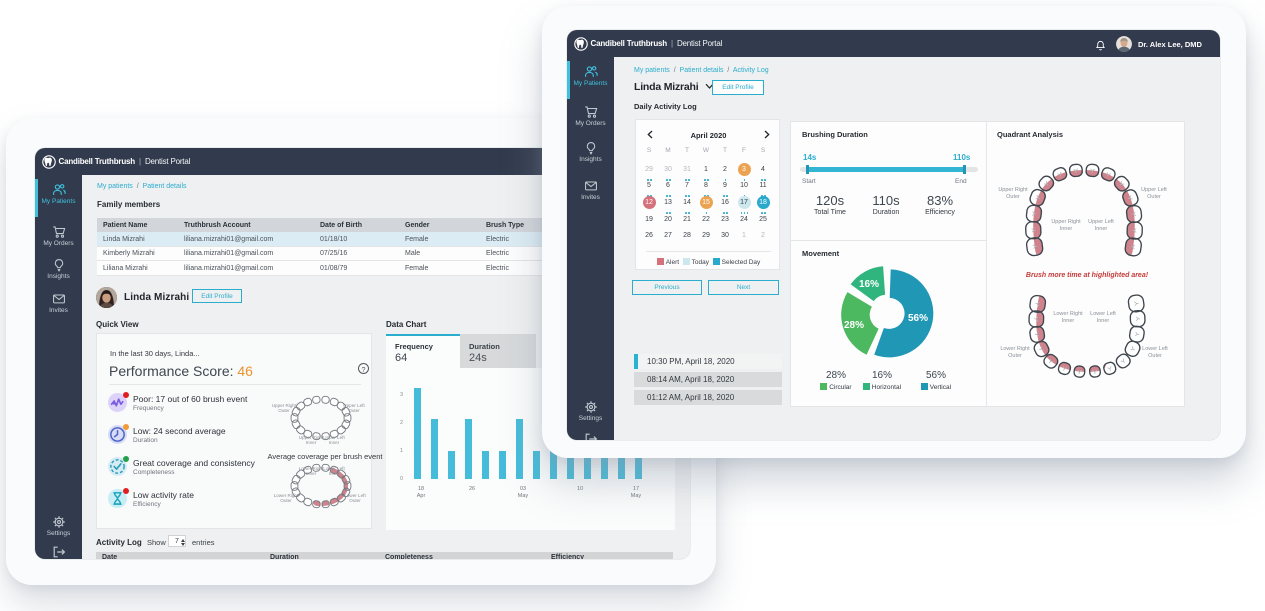  Describe the element at coordinates (869, 284) in the screenshot. I see `svg-text: 16%` at that location.